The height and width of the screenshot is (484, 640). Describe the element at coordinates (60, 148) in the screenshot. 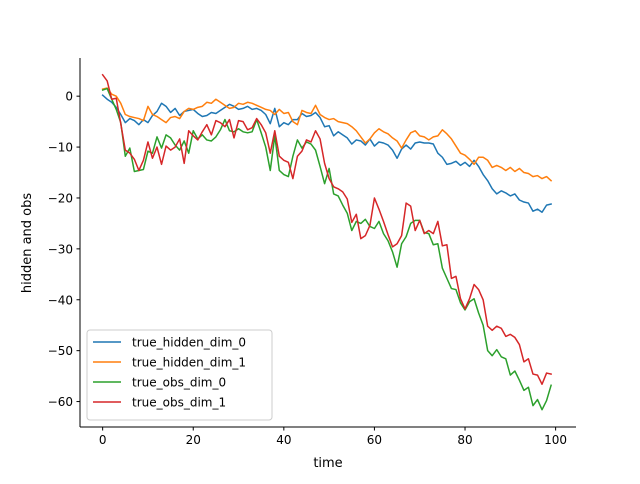

I see `y-tick-label: −10` at that location.